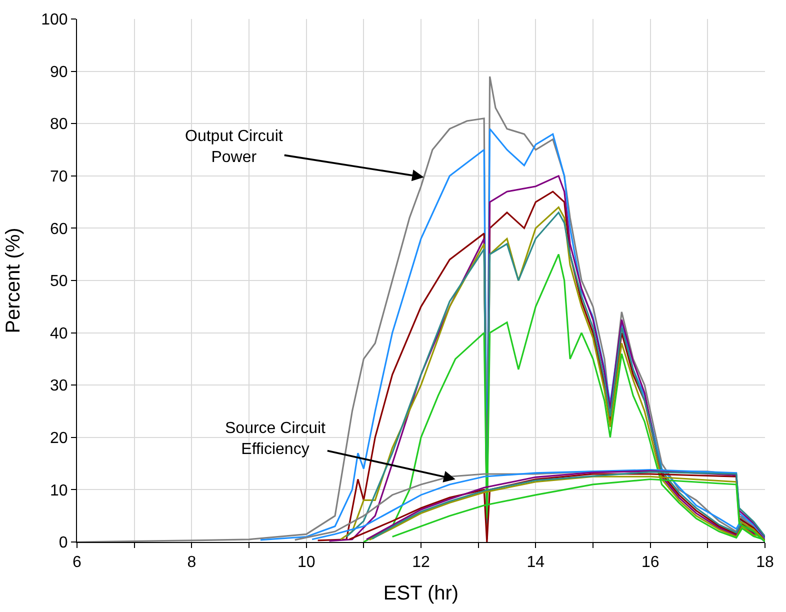 The height and width of the screenshot is (612, 786). I want to click on x-tick-label: 6, so click(77, 563).